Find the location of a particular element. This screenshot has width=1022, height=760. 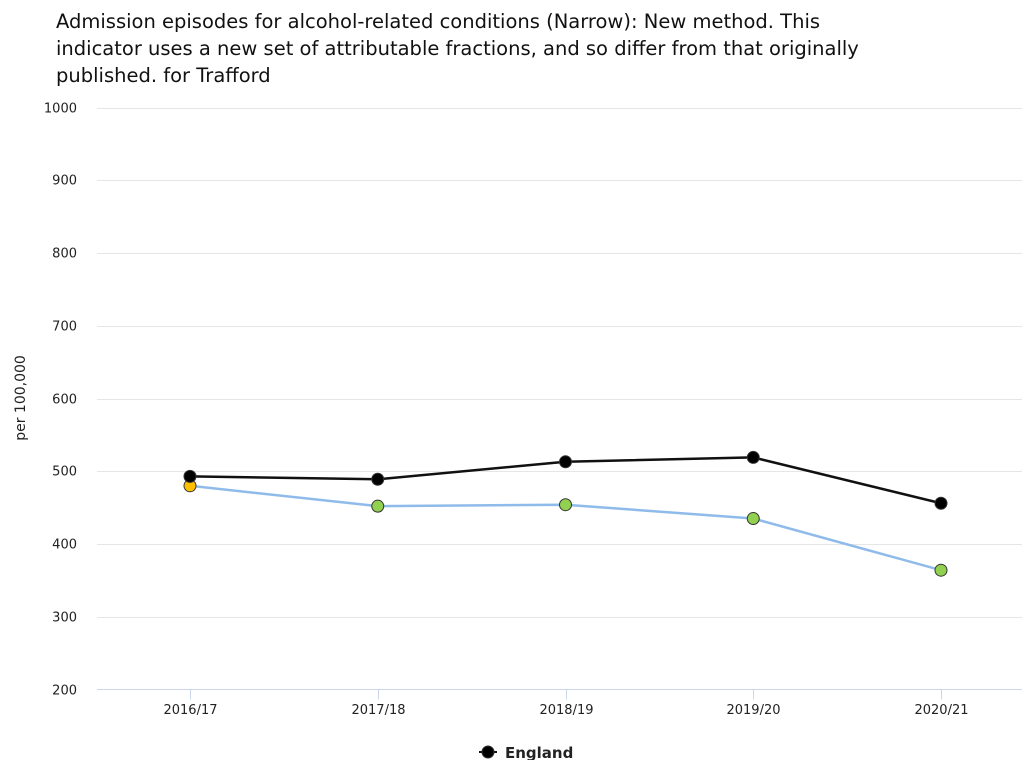

y-tick-label: 300 is located at coordinates (64, 618).